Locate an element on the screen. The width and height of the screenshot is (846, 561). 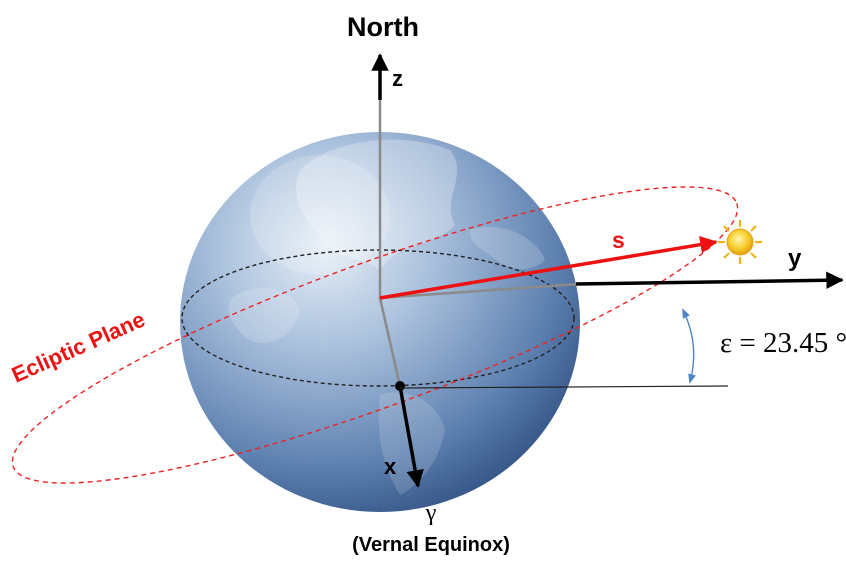
obliquity-angle-arc is located at coordinates (689, 346).